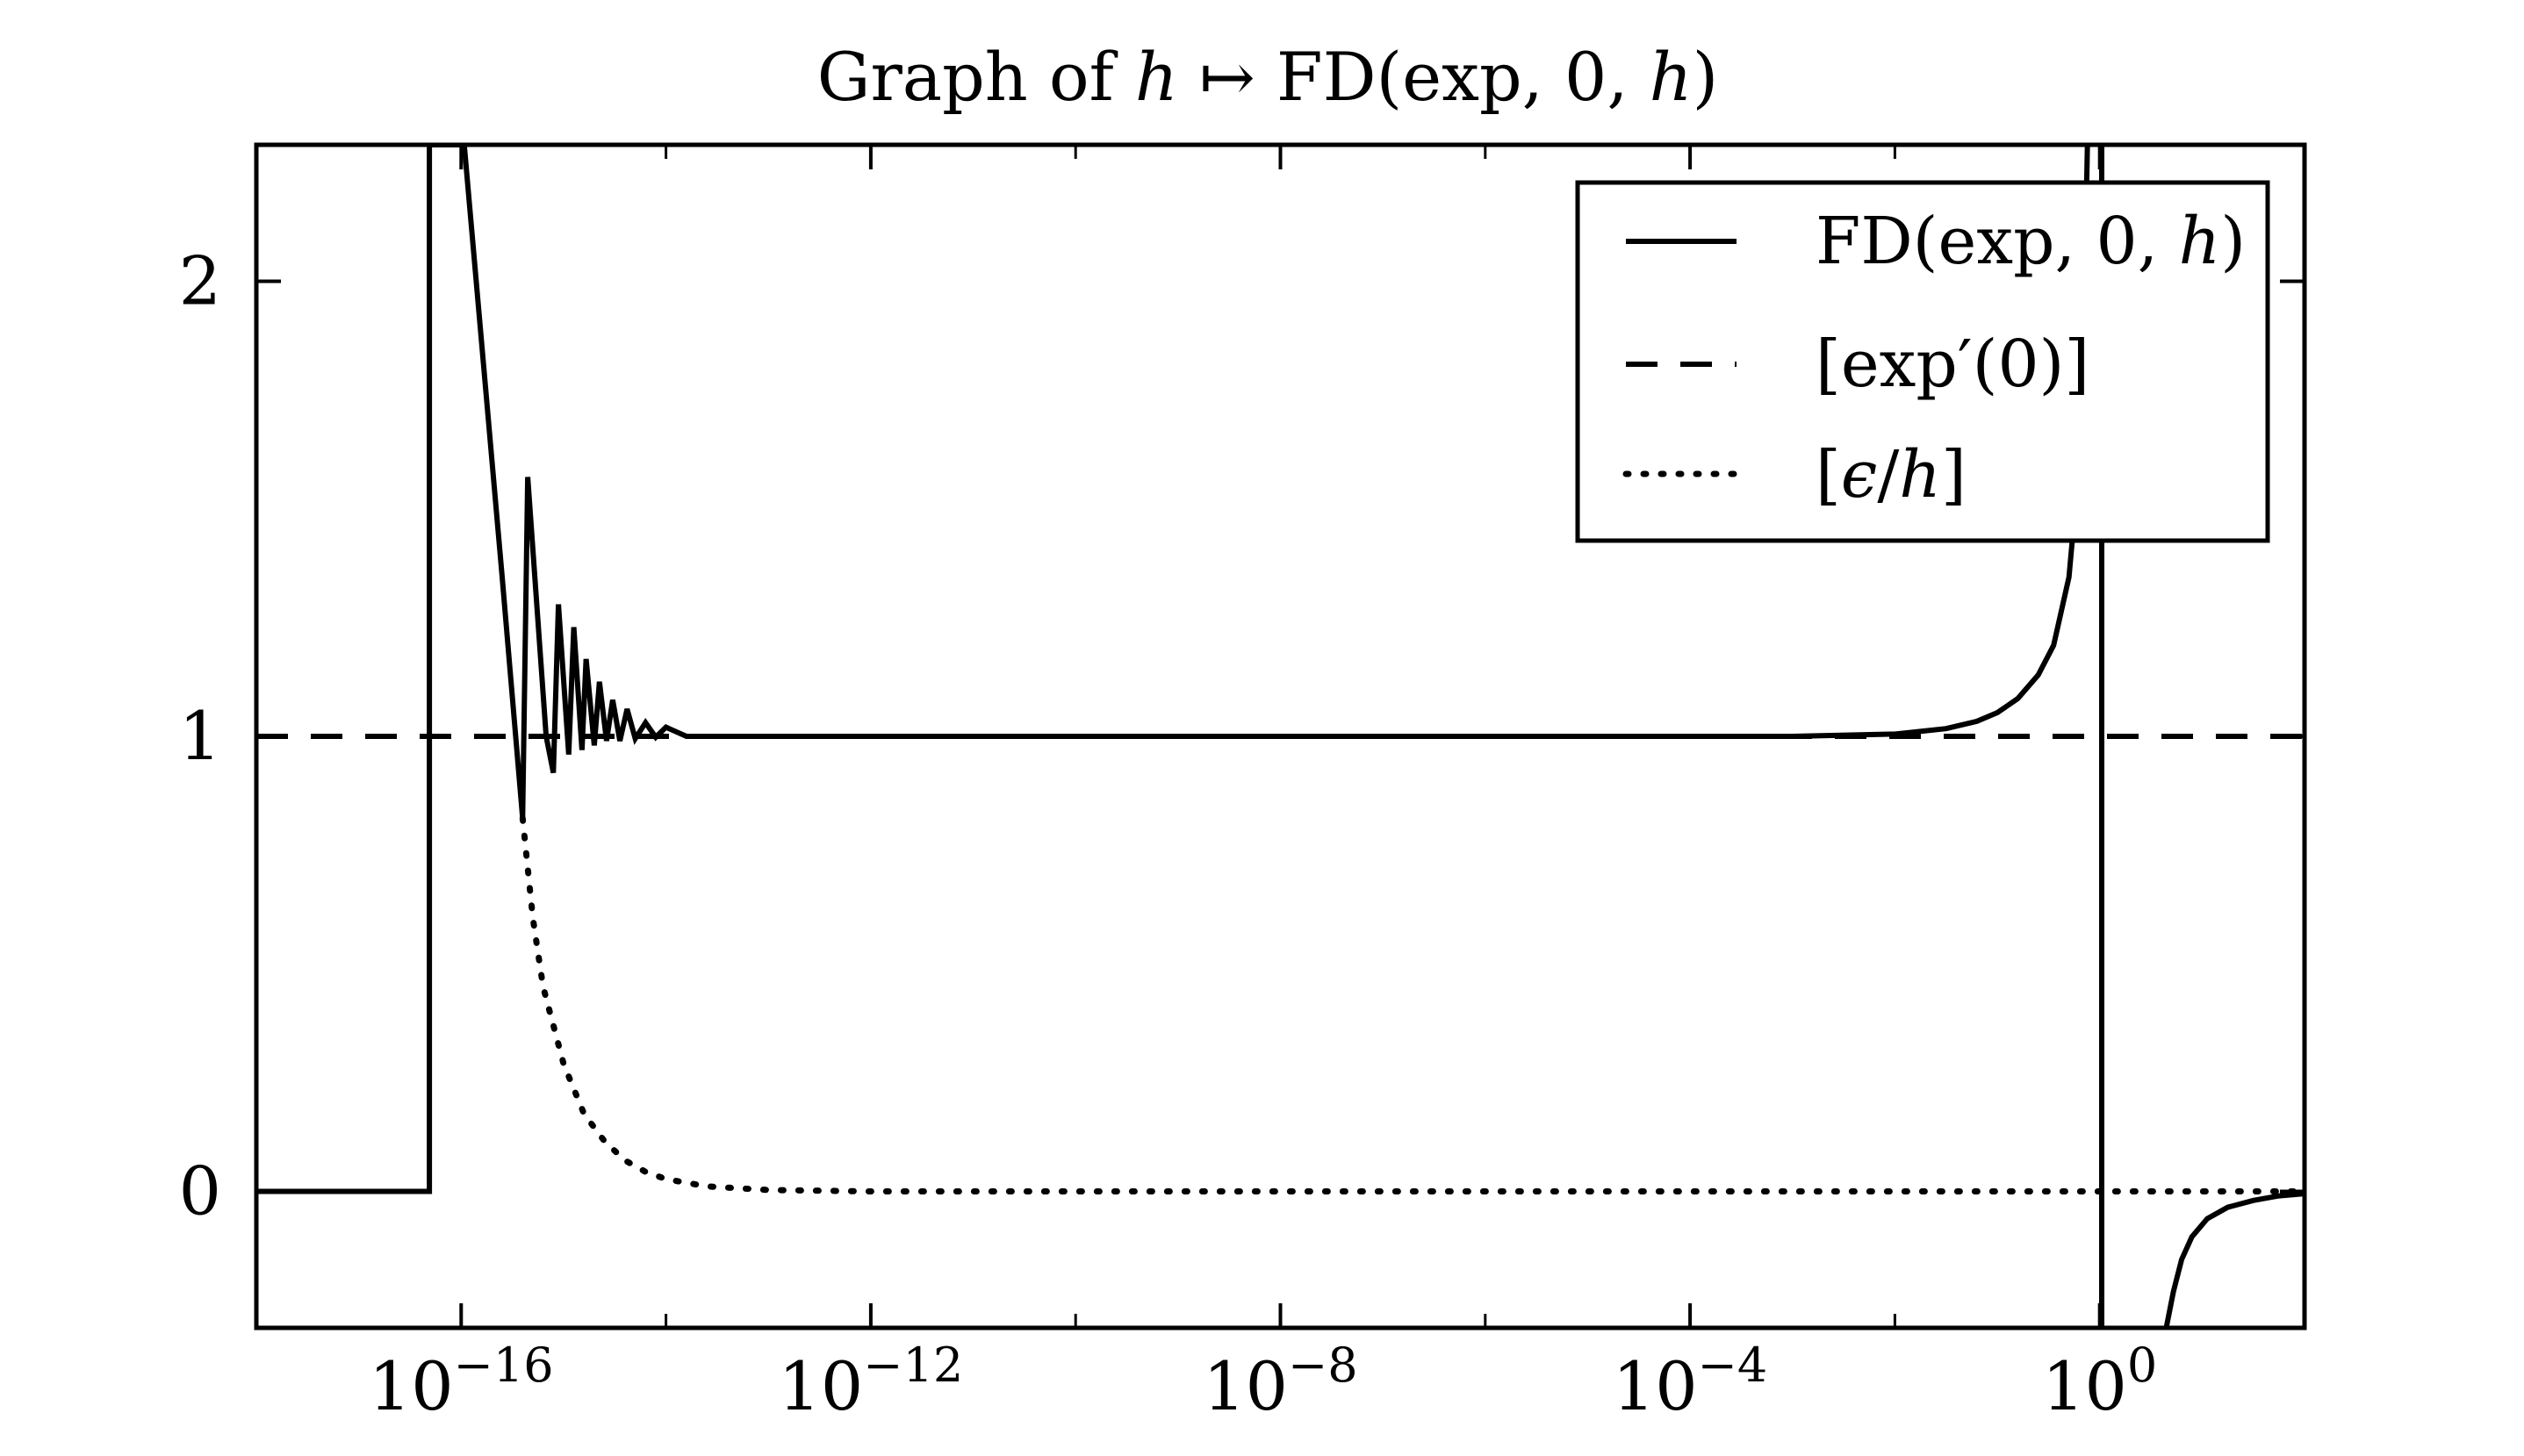  Describe the element at coordinates (200, 736) in the screenshot. I see `y-tick-label: 1` at that location.